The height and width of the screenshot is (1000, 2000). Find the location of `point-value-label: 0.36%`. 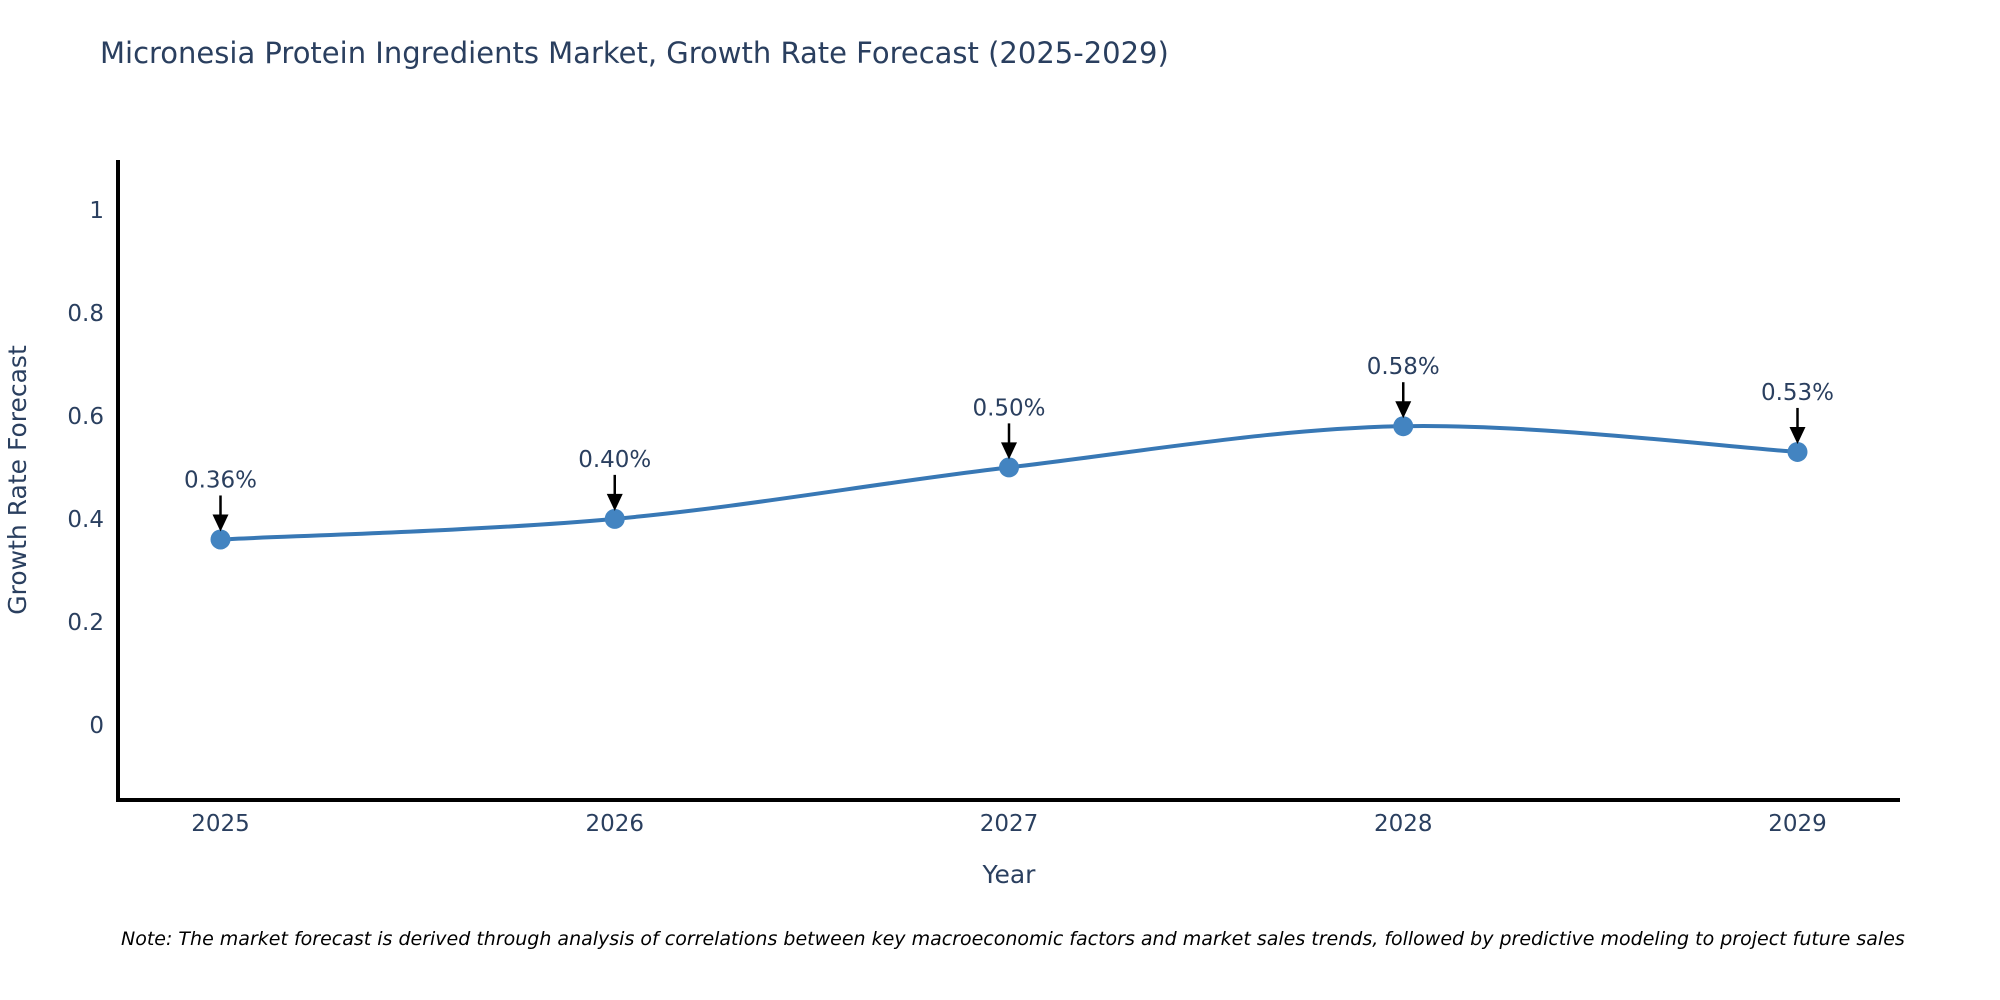

point-value-label: 0.36% is located at coordinates (220, 480).